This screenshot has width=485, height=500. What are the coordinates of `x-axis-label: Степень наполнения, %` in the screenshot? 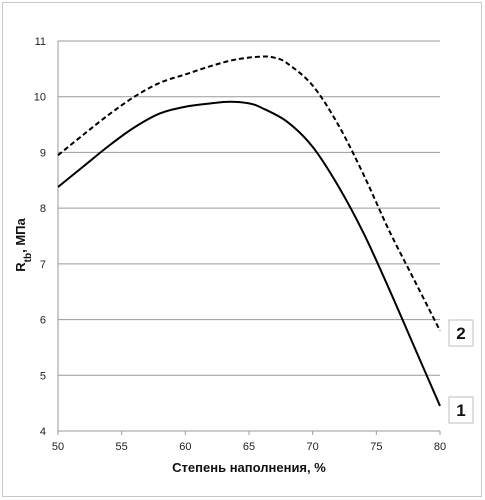 It's located at (249, 467).